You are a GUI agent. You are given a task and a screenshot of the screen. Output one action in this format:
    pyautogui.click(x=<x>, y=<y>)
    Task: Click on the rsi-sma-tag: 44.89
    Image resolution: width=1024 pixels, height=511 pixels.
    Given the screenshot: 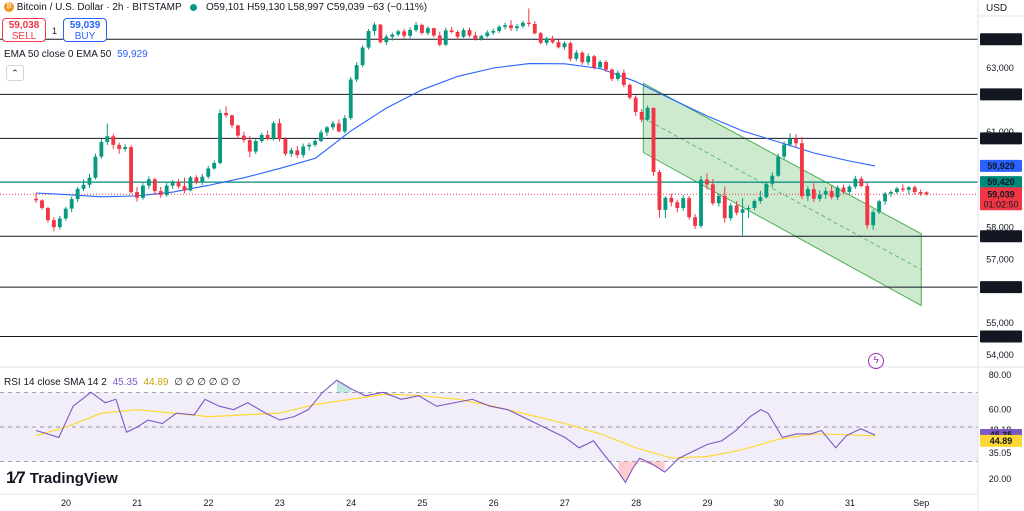 What is the action you would take?
    pyautogui.click(x=1001, y=441)
    